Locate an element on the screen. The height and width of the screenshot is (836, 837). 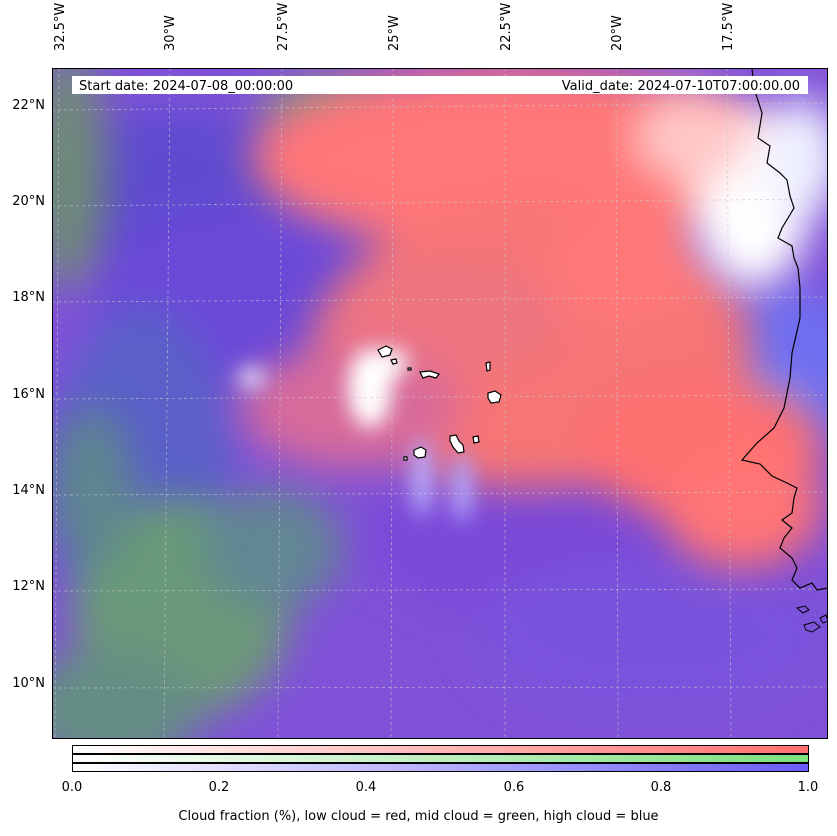
clear-sky-layer is located at coordinates (730, 190).